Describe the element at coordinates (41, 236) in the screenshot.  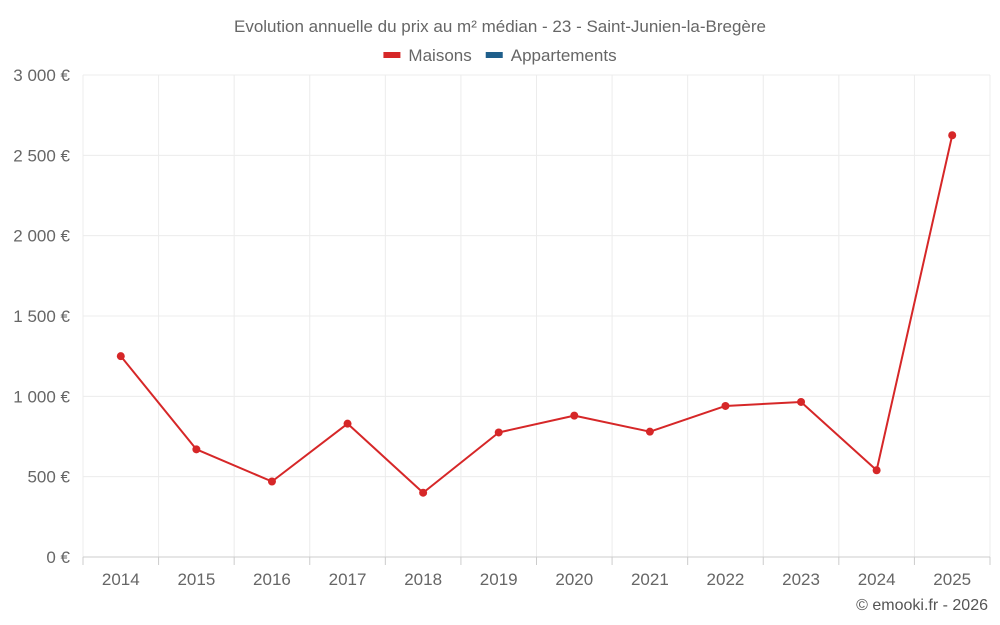
I see `y-tick-label: 2 000 €` at that location.